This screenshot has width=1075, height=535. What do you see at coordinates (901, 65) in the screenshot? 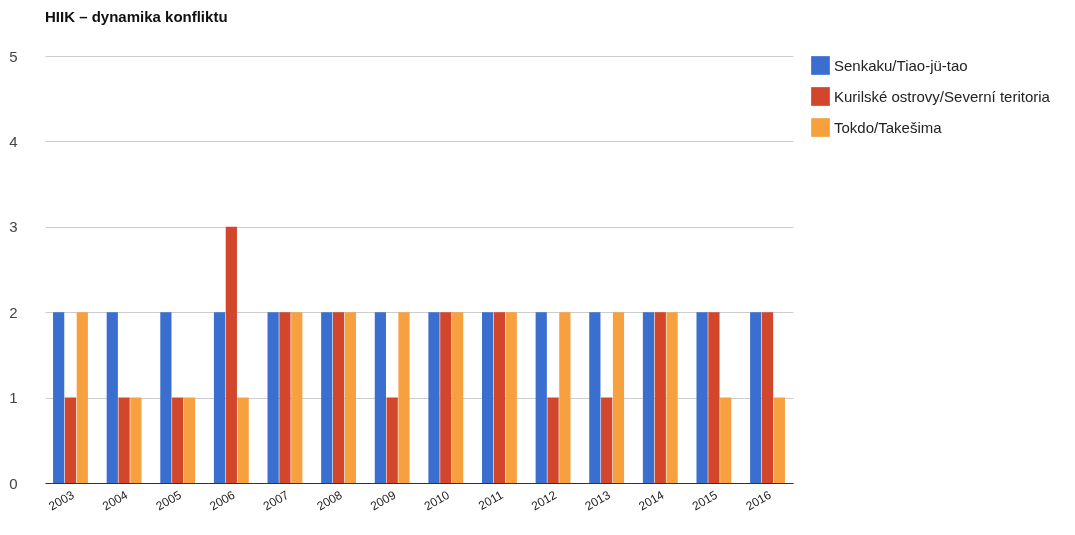
I see `legend-label: Senkaku/Tiao-jü-tao` at bounding box center [901, 65].